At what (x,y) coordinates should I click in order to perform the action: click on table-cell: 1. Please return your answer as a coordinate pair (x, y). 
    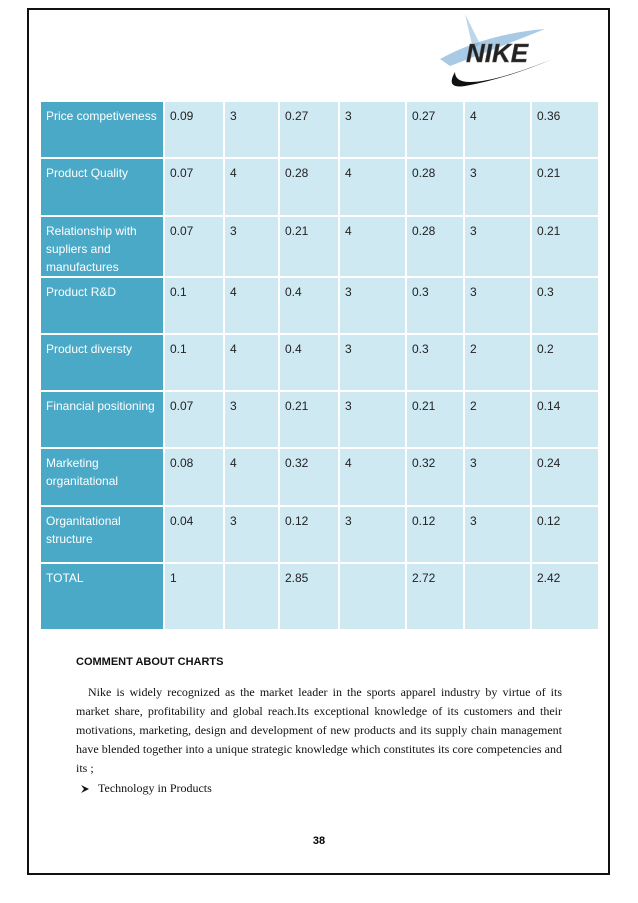
    Looking at the image, I should click on (194, 597).